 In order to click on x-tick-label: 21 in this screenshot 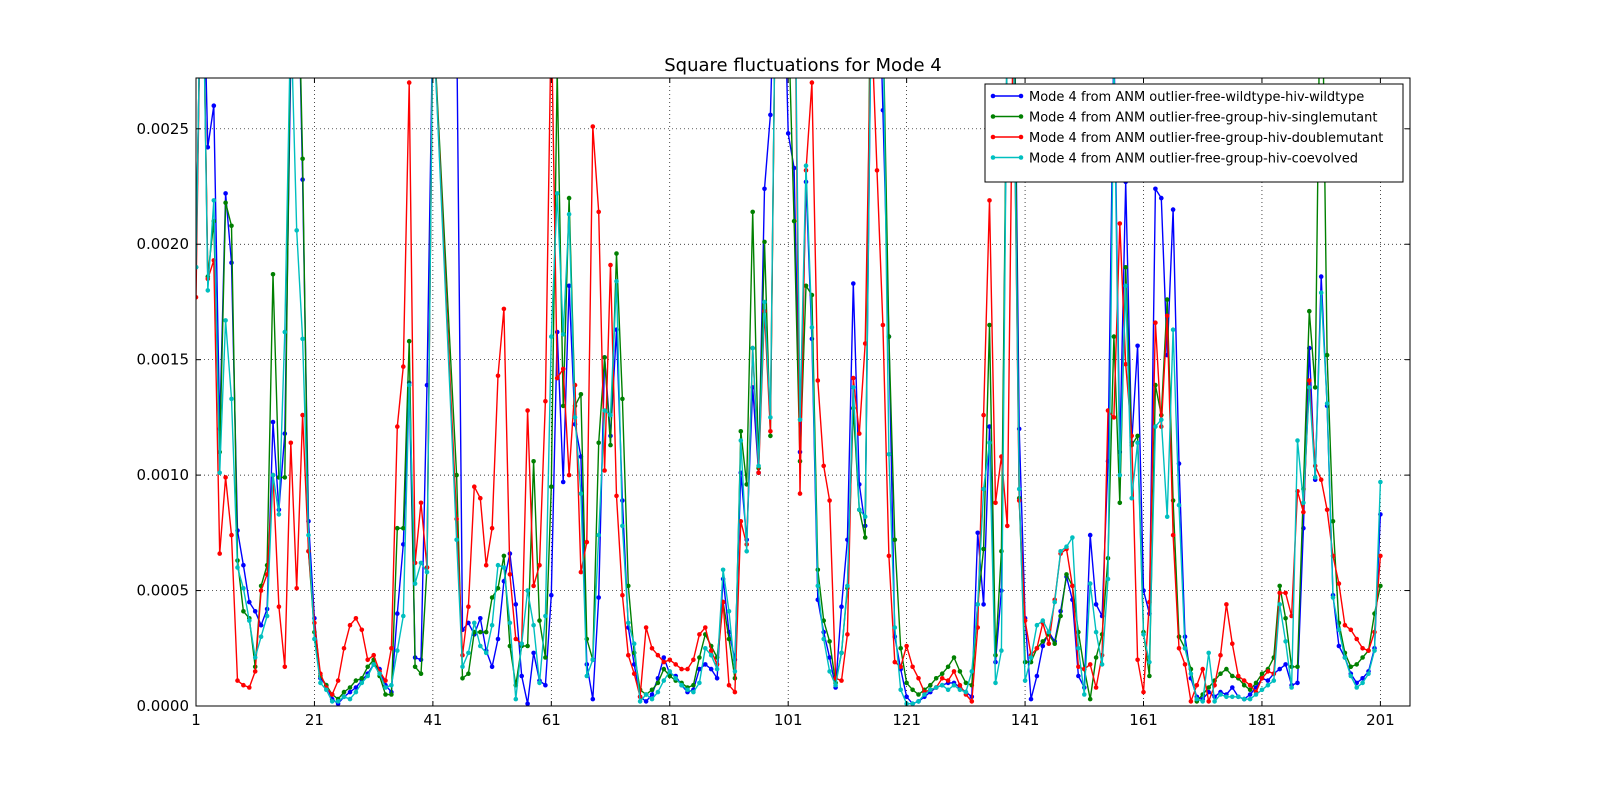, I will do `click(314, 720)`.